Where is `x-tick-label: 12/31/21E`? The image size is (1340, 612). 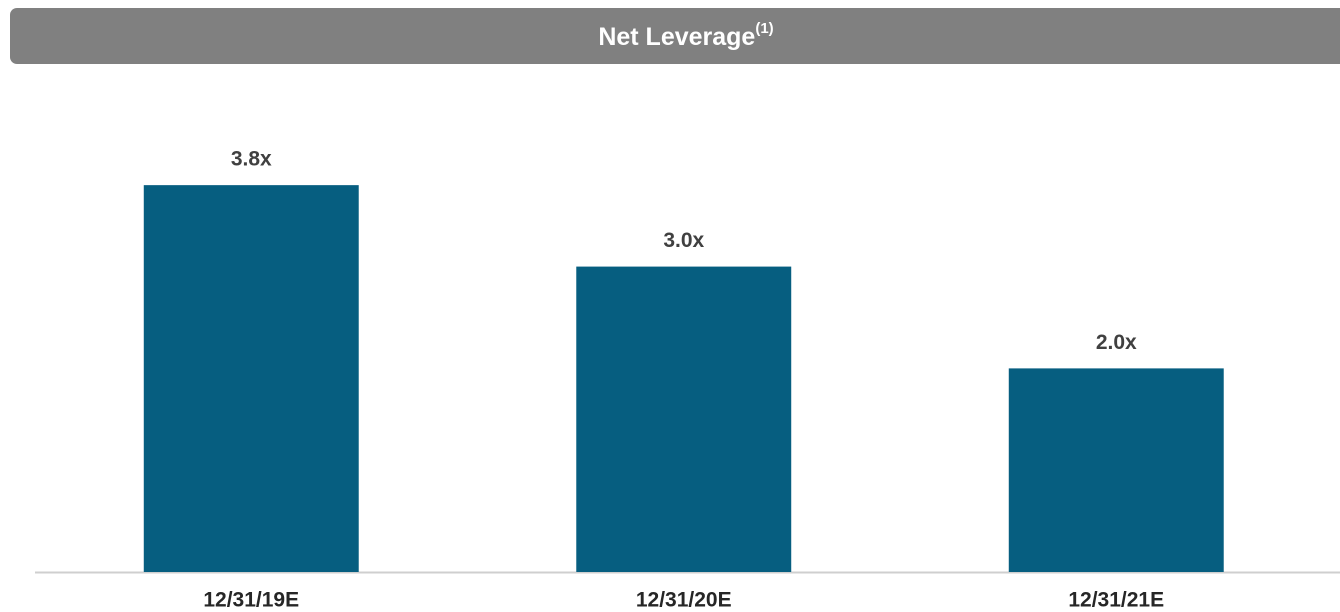
x-tick-label: 12/31/21E is located at coordinates (1116, 600).